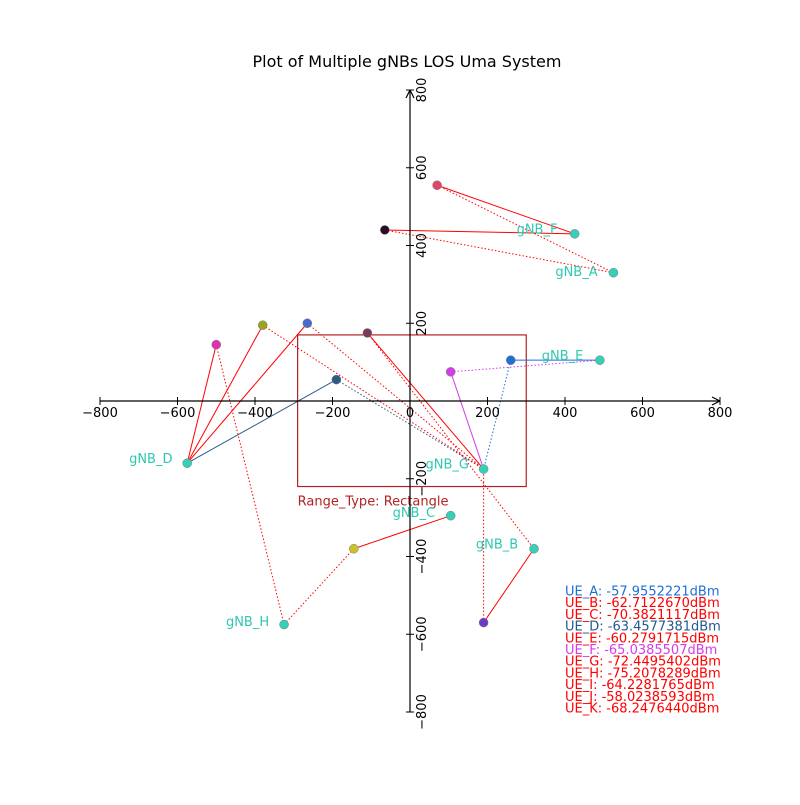 Image resolution: width=800 pixels, height=805 pixels. Describe the element at coordinates (422, 90) in the screenshot. I see `y-tick-label: 800` at that location.